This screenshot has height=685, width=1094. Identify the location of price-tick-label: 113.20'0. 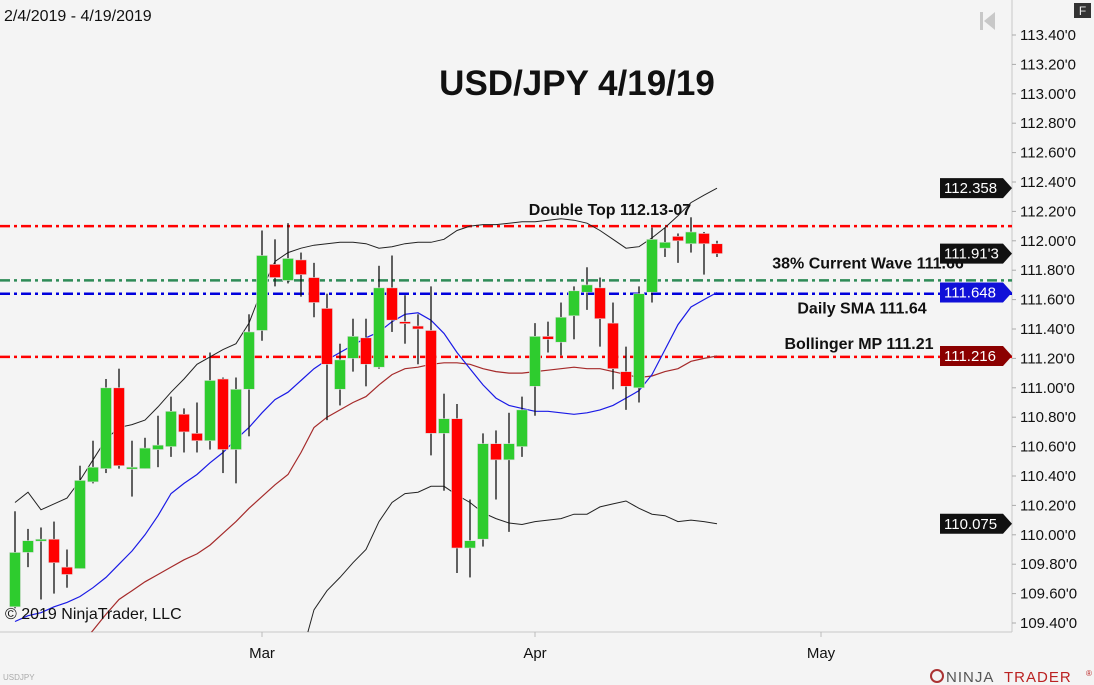
(1048, 64).